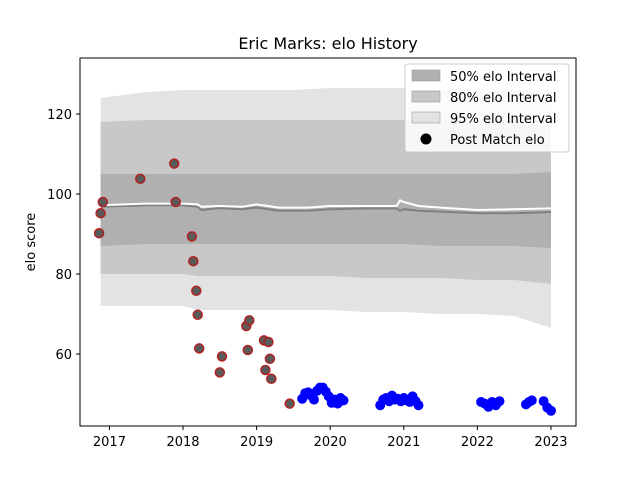 This screenshot has width=640, height=480. I want to click on mean-elo-line, so click(326, 205).